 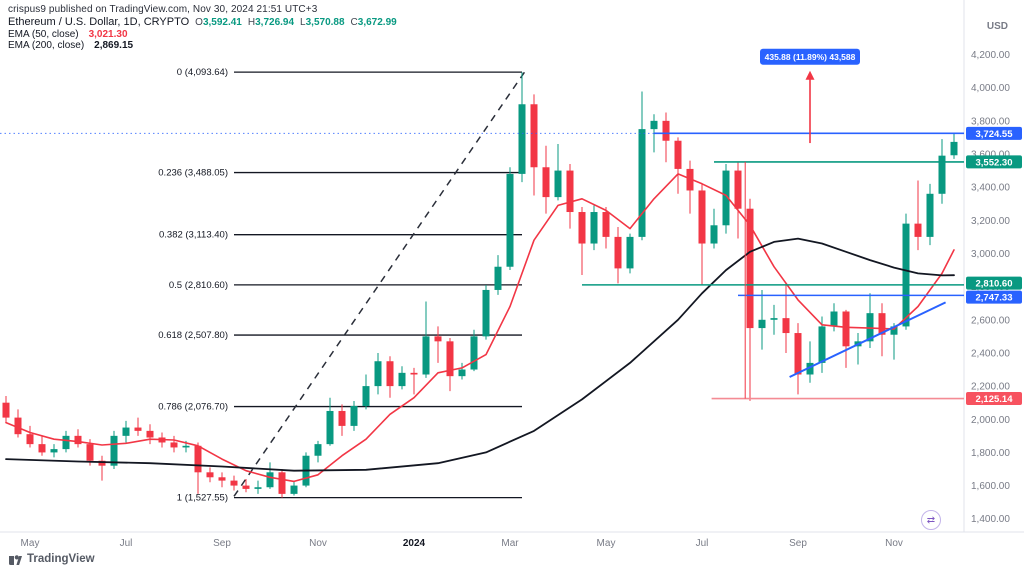 What do you see at coordinates (510, 543) in the screenshot?
I see `x-tick-label: Mar` at bounding box center [510, 543].